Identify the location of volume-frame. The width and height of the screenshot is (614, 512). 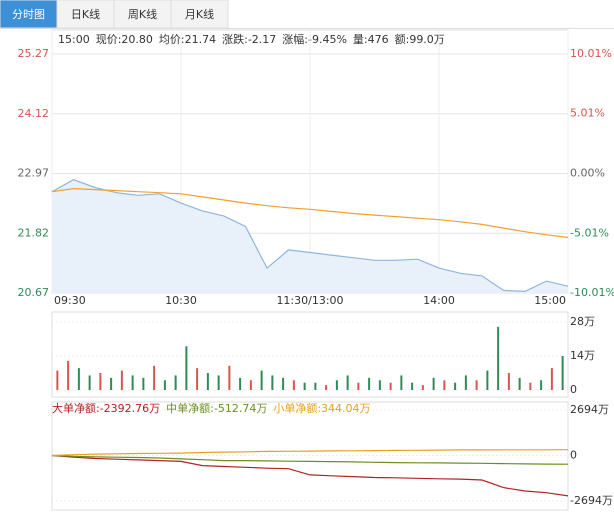
(310, 354).